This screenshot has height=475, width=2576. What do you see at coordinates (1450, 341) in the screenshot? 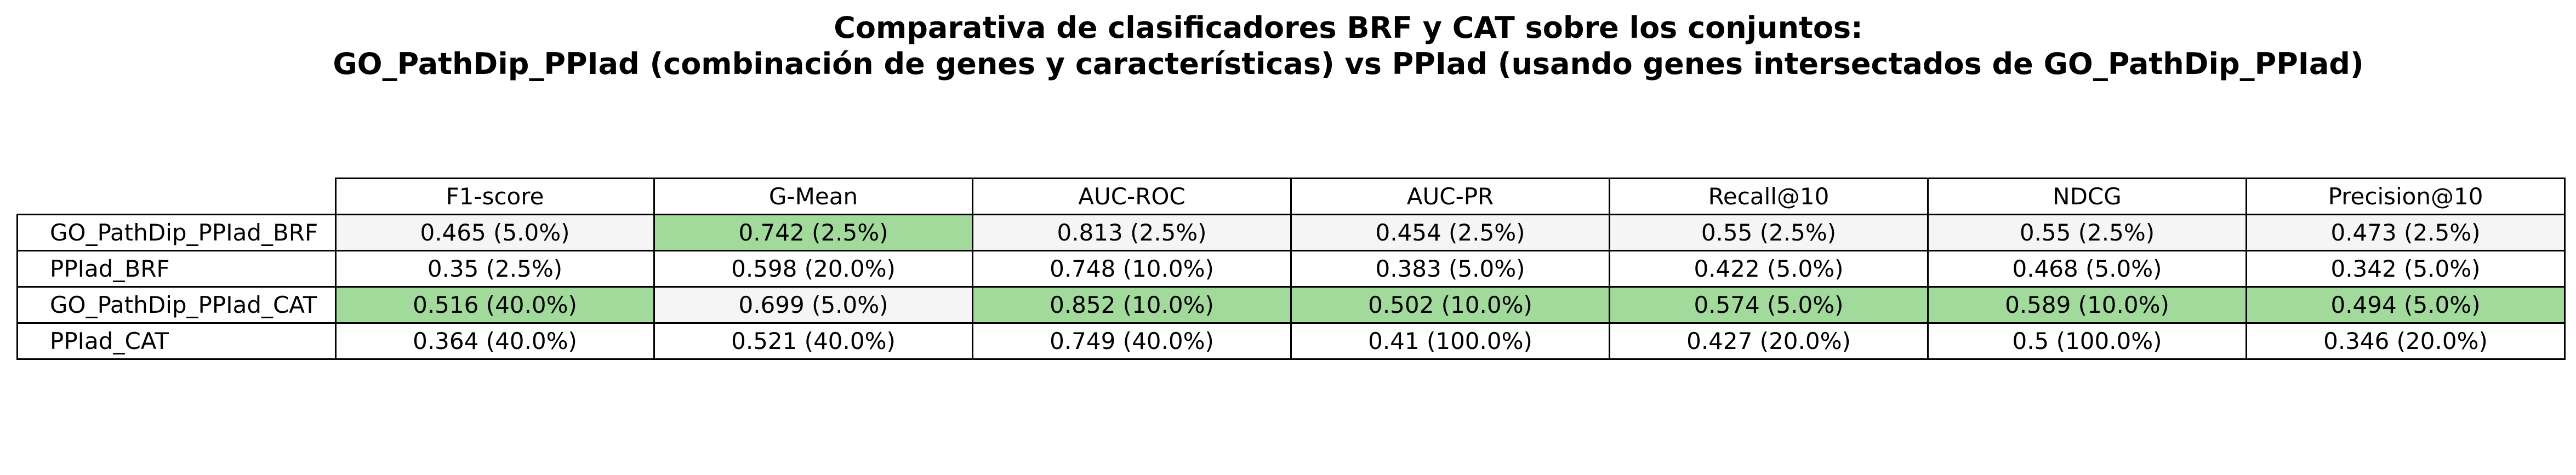
I see `table-cell: 0.41 (100.0%)` at bounding box center [1450, 341].